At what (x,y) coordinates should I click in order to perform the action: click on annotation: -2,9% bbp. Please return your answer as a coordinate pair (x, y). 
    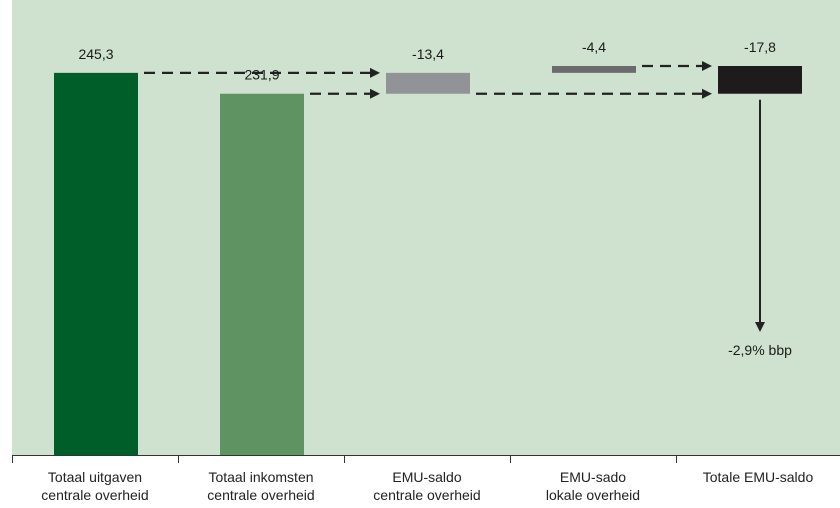
    Looking at the image, I should click on (760, 228).